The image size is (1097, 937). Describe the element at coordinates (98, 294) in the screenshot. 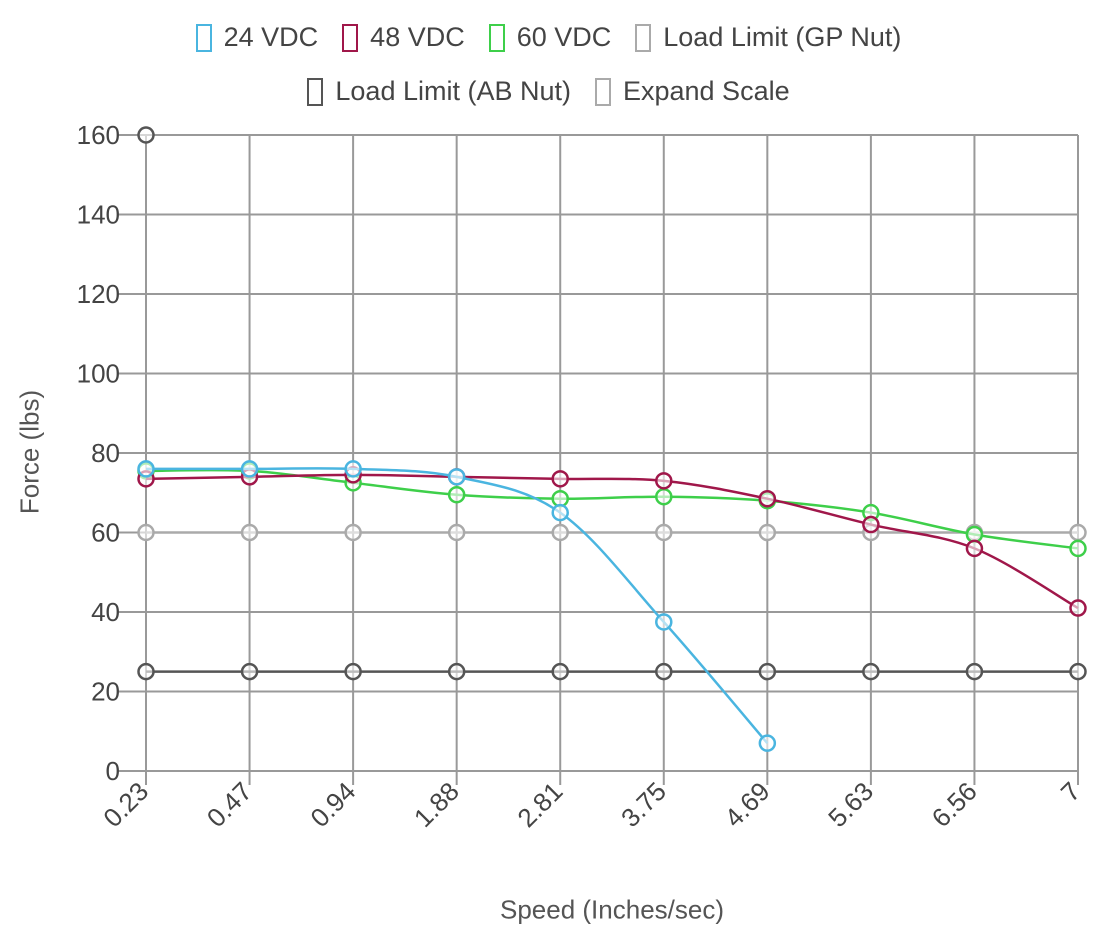

I see `y-tick-label: 120` at that location.